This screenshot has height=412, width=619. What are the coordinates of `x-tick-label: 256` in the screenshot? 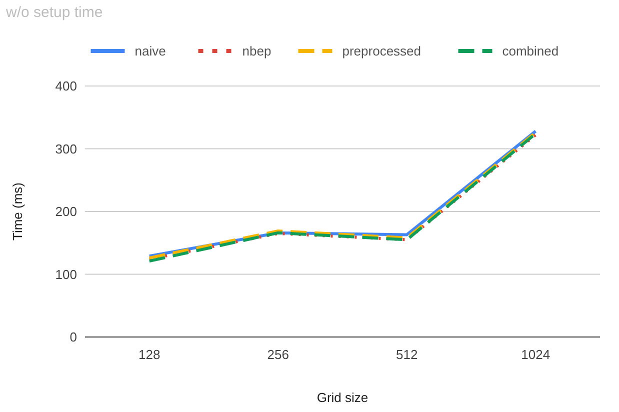 It's located at (278, 354).